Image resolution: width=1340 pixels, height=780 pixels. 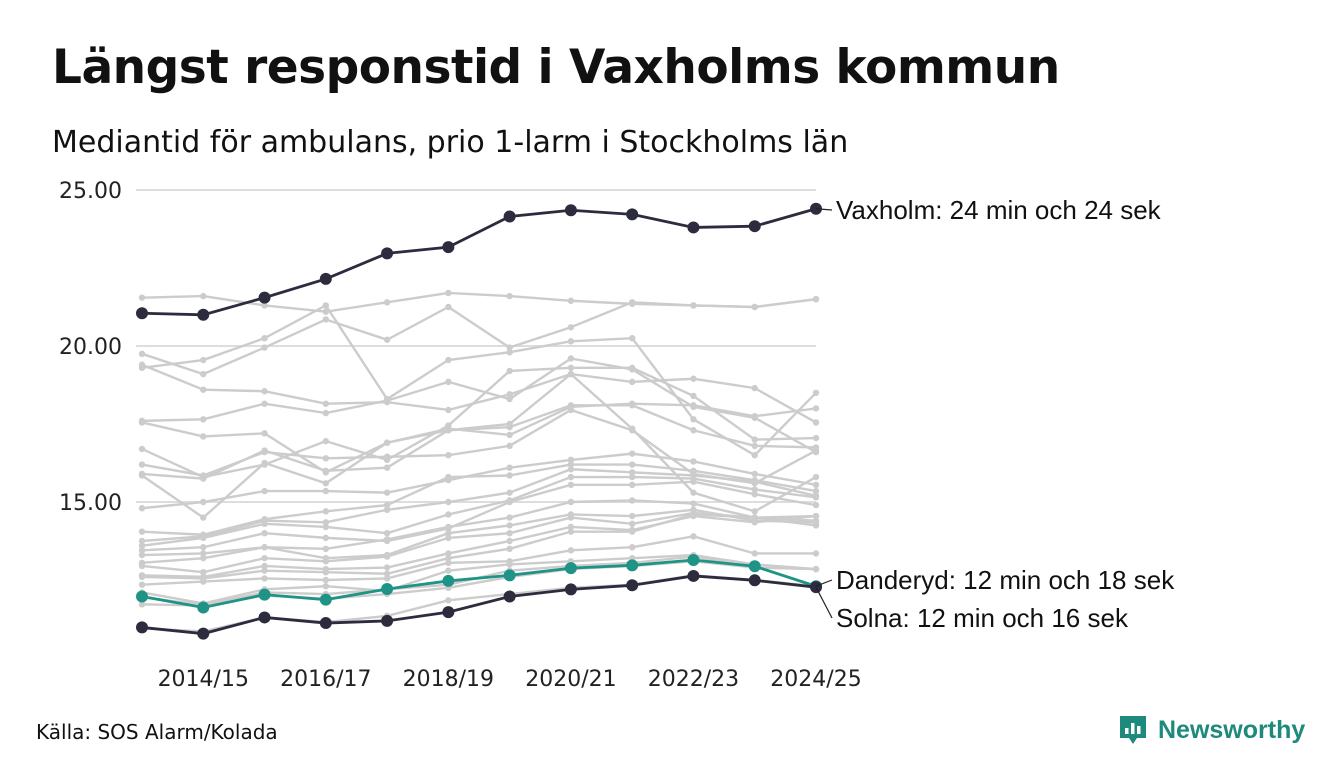 I want to click on series-line-vaxholm, so click(x=479, y=262).